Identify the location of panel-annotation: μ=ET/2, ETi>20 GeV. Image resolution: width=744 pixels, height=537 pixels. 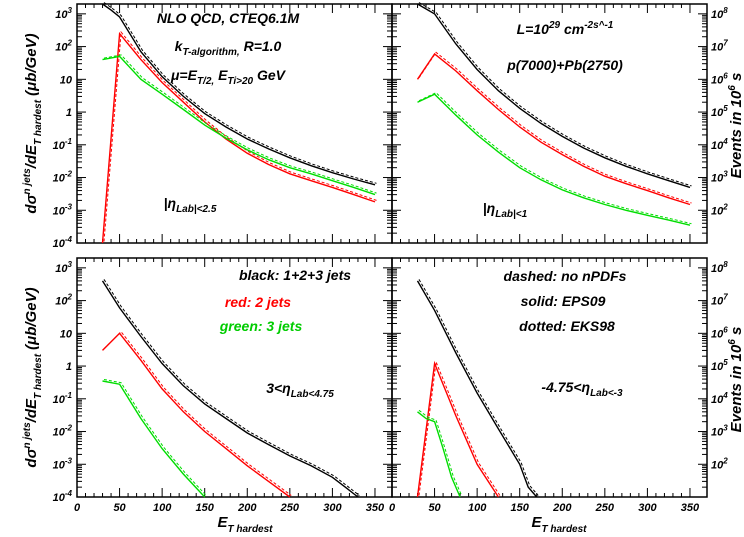
(228, 77).